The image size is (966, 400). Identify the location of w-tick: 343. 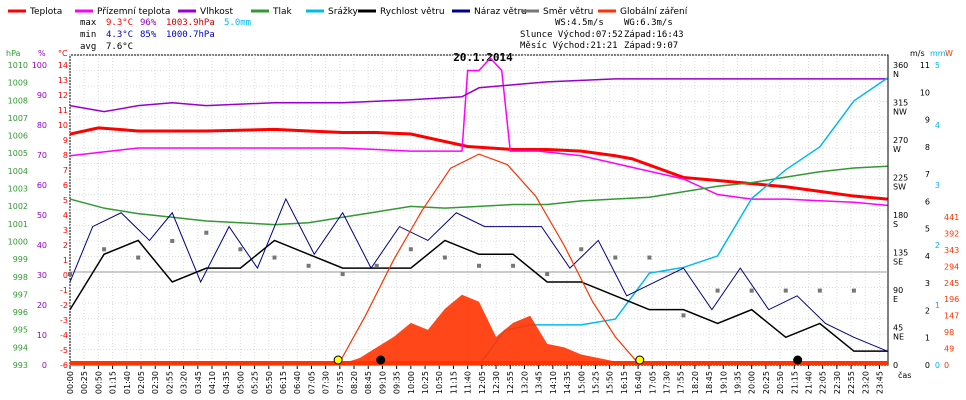
(951, 250).